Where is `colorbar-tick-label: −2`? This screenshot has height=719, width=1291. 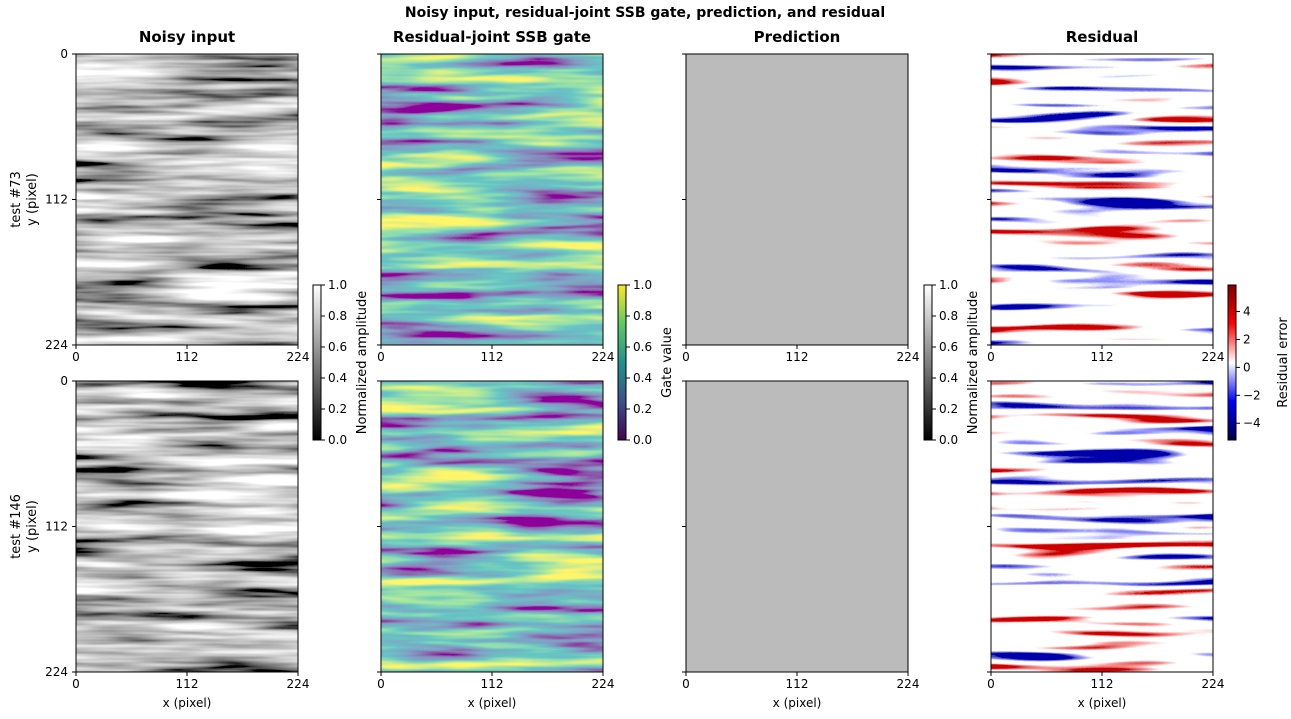
colorbar-tick-label: −2 is located at coordinates (1252, 395).